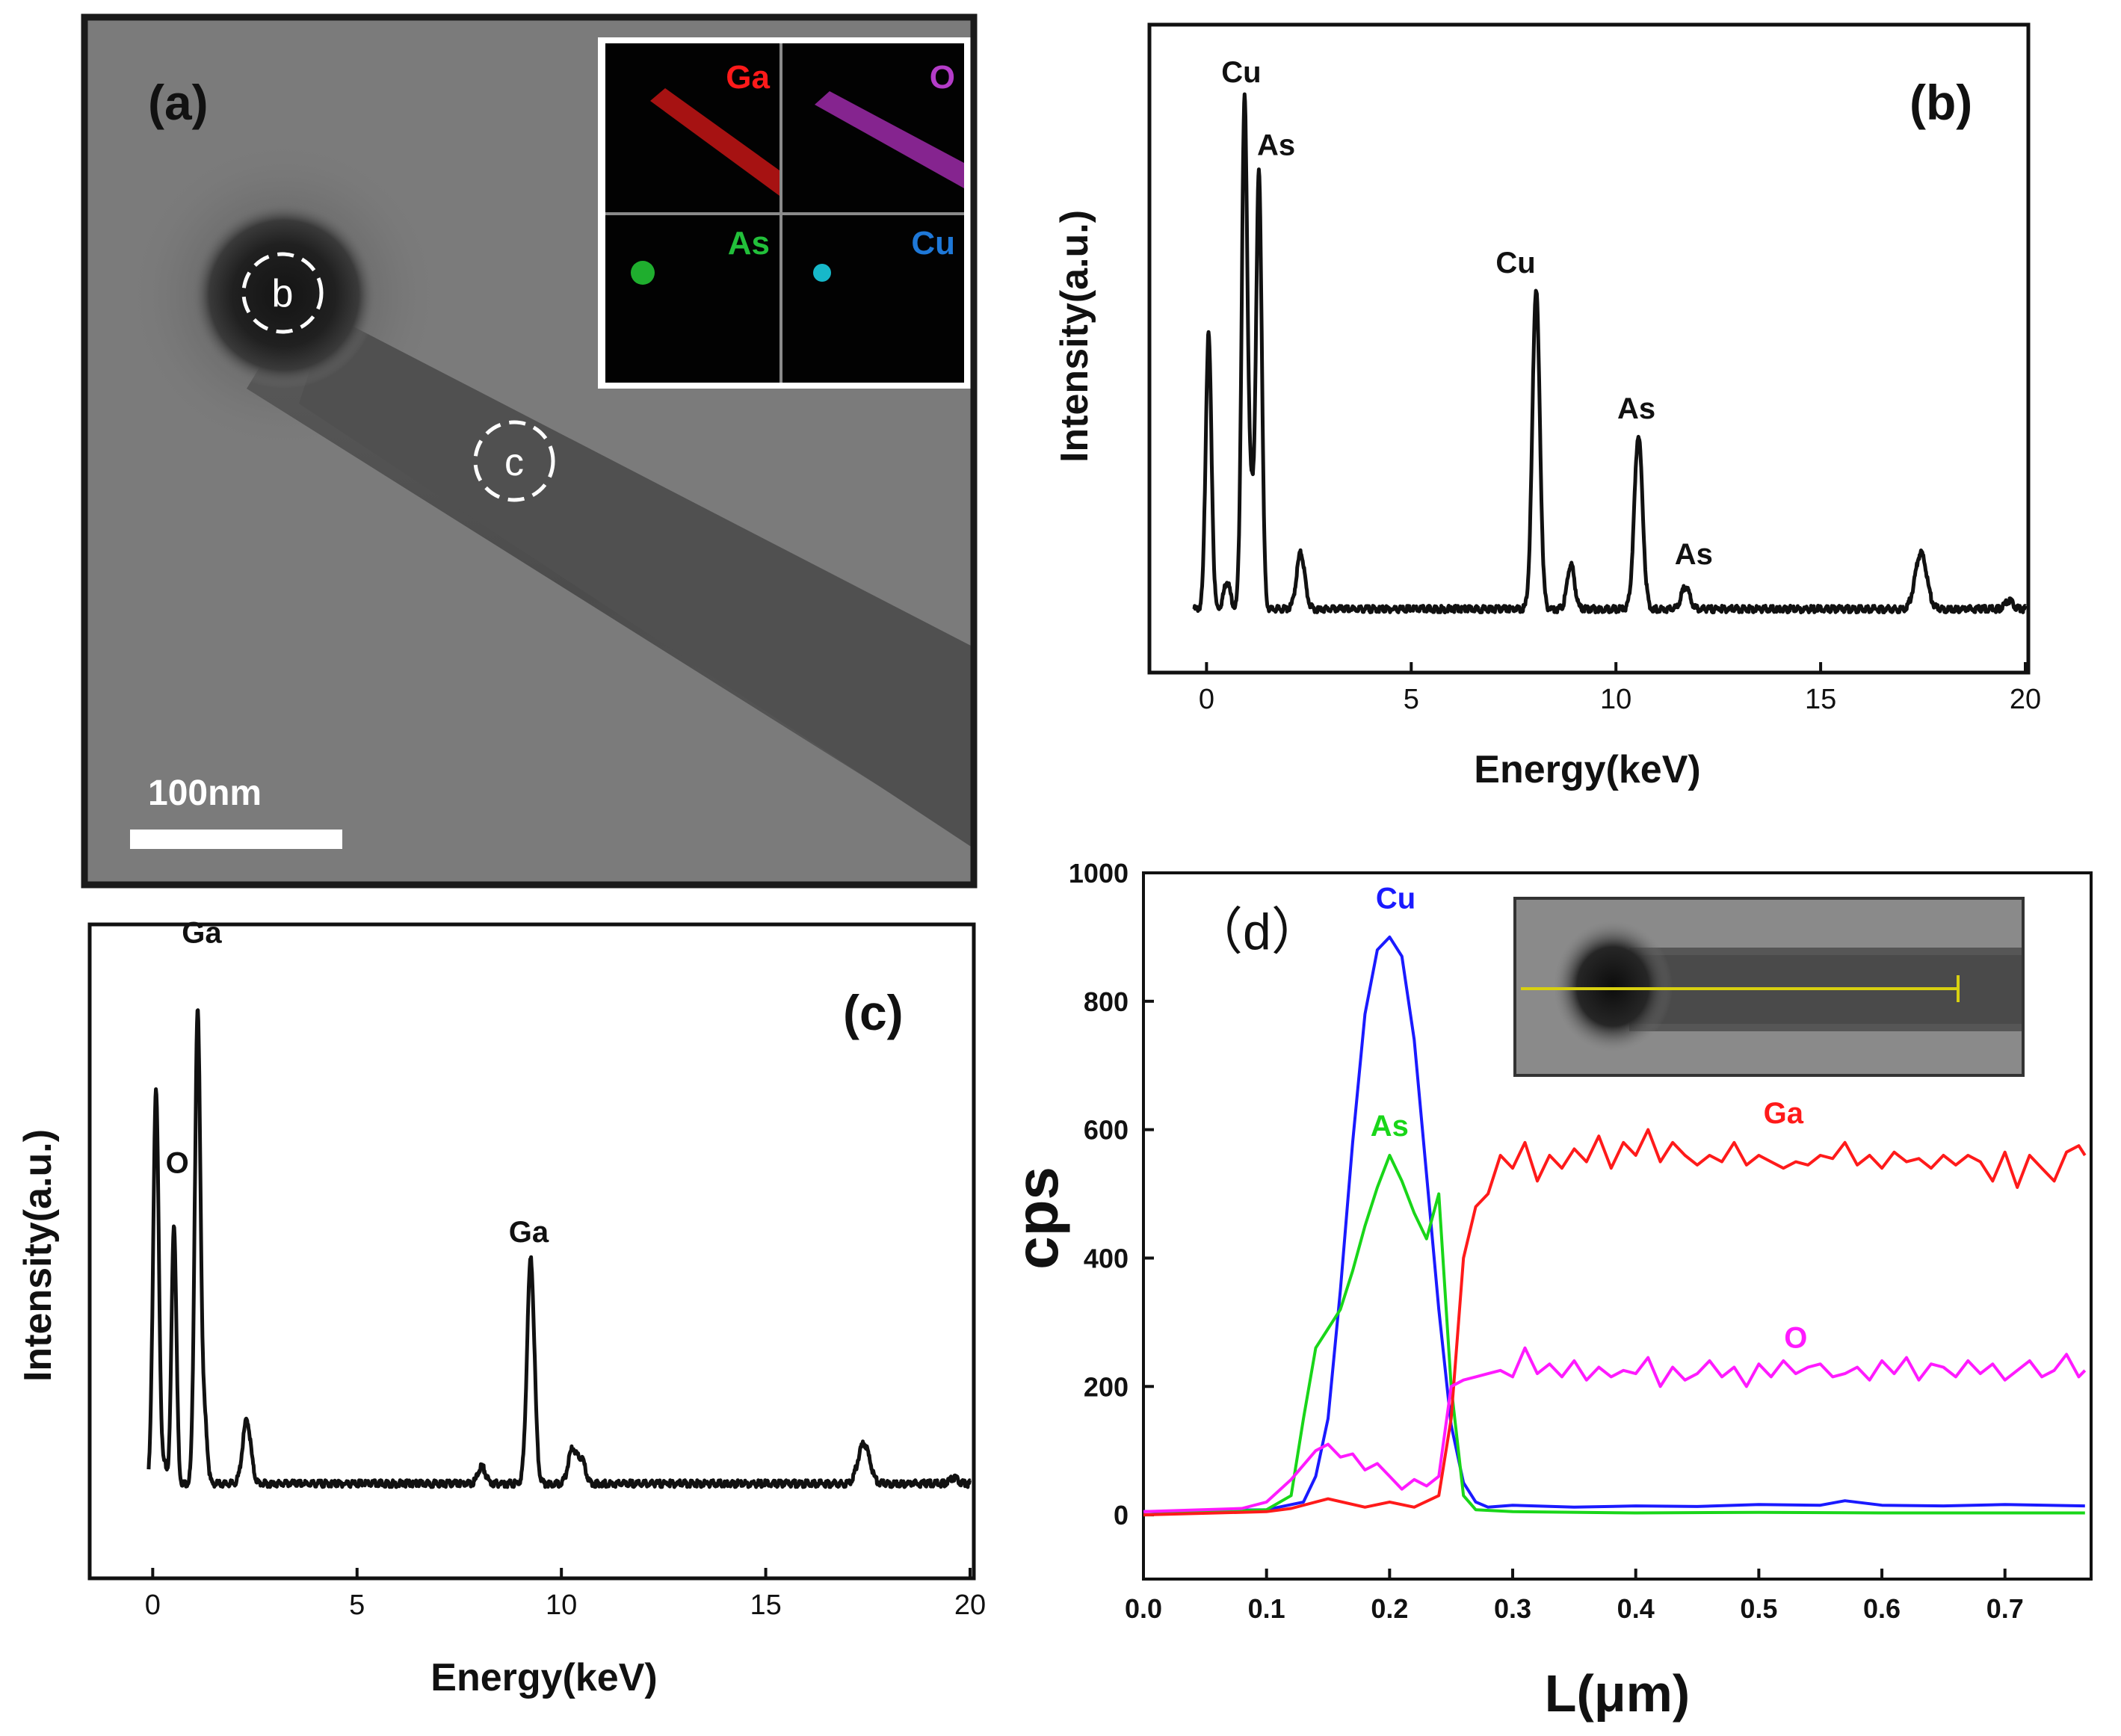 Image resolution: width=2121 pixels, height=1736 pixels. Describe the element at coordinates (1618, 1694) in the screenshot. I see `chart-d-xlabel: L(μm)` at that location.